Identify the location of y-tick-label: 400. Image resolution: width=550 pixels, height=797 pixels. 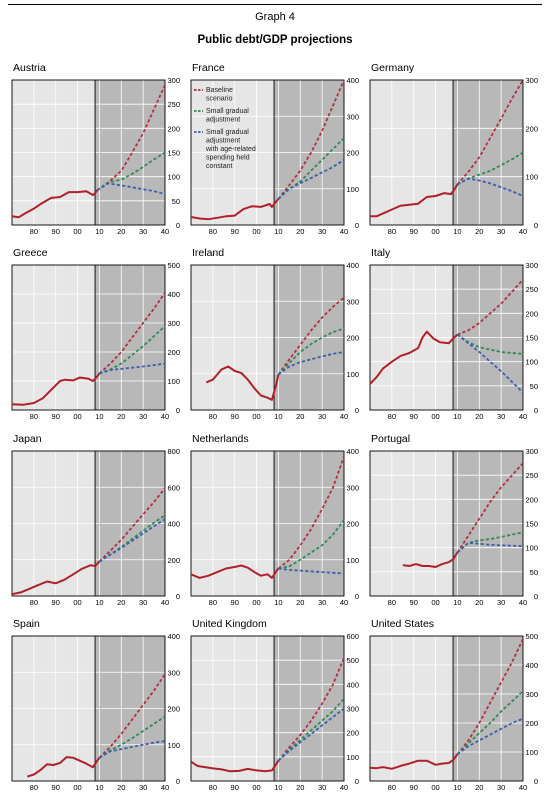
(173, 636).